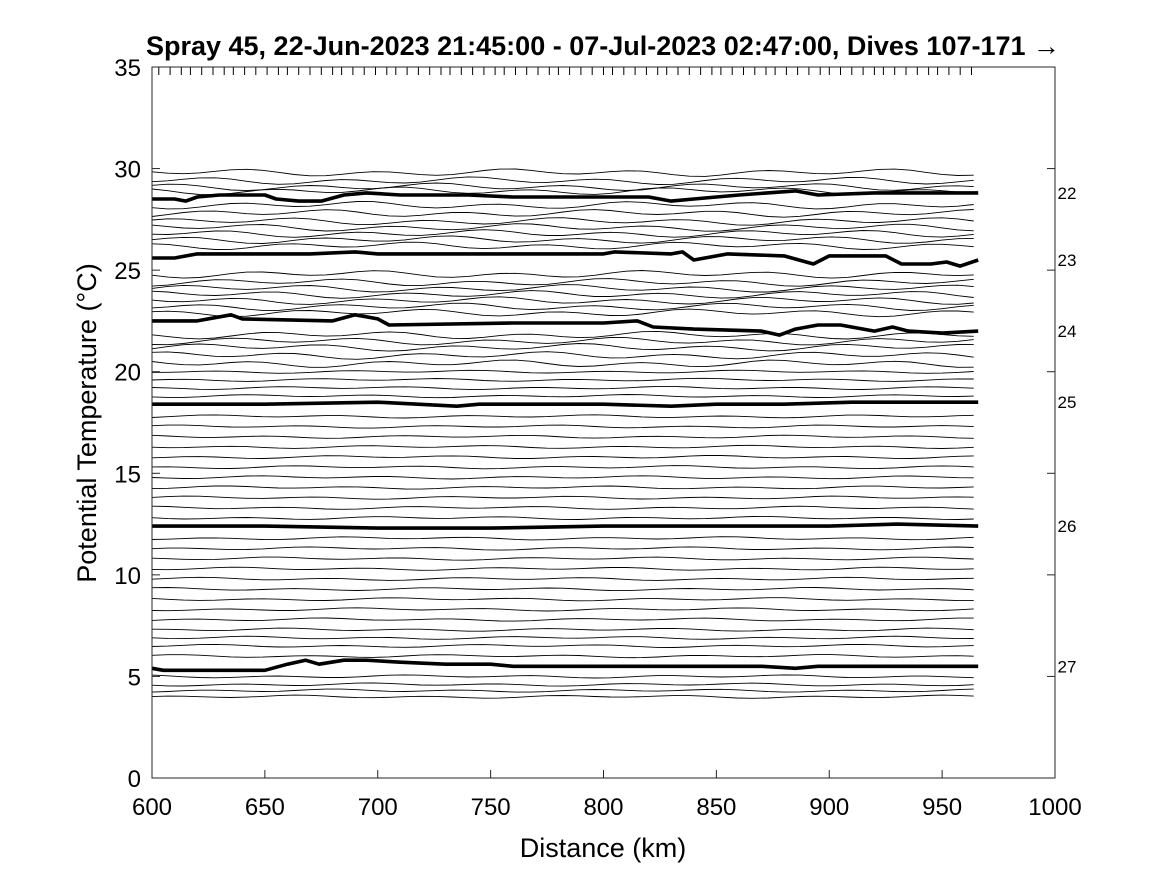 The width and height of the screenshot is (1167, 875). Describe the element at coordinates (603, 848) in the screenshot. I see `x-axis-label: Distance (km)` at that location.